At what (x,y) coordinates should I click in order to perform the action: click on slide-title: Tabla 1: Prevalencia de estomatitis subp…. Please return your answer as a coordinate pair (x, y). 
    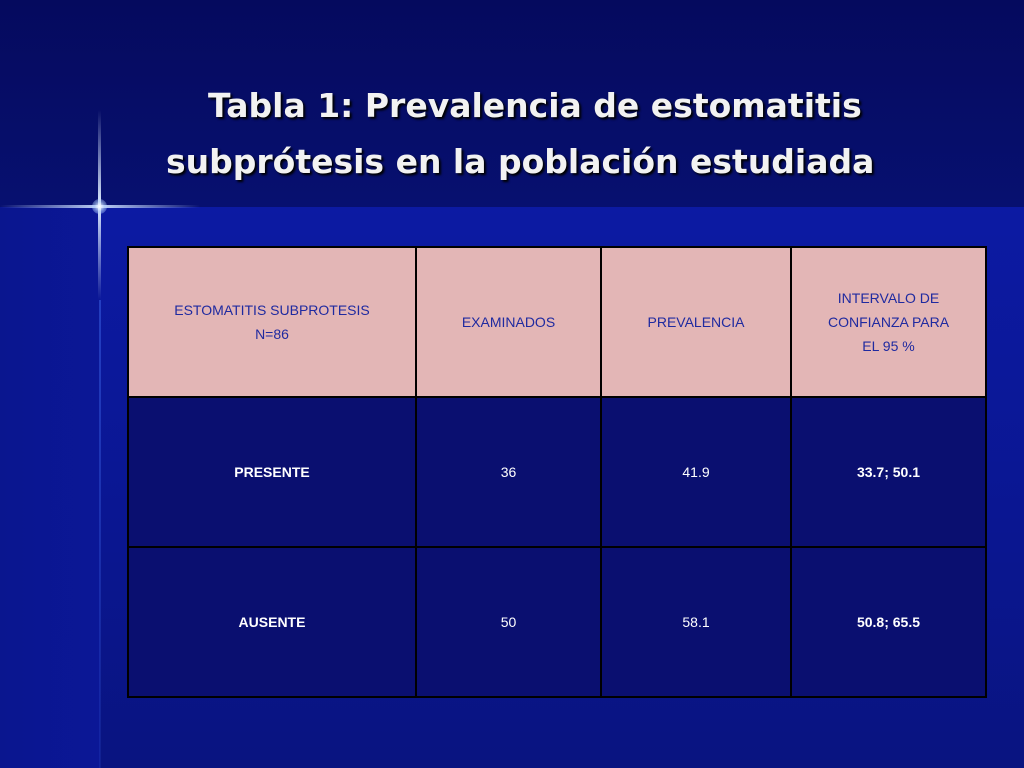
    Looking at the image, I should click on (545, 134).